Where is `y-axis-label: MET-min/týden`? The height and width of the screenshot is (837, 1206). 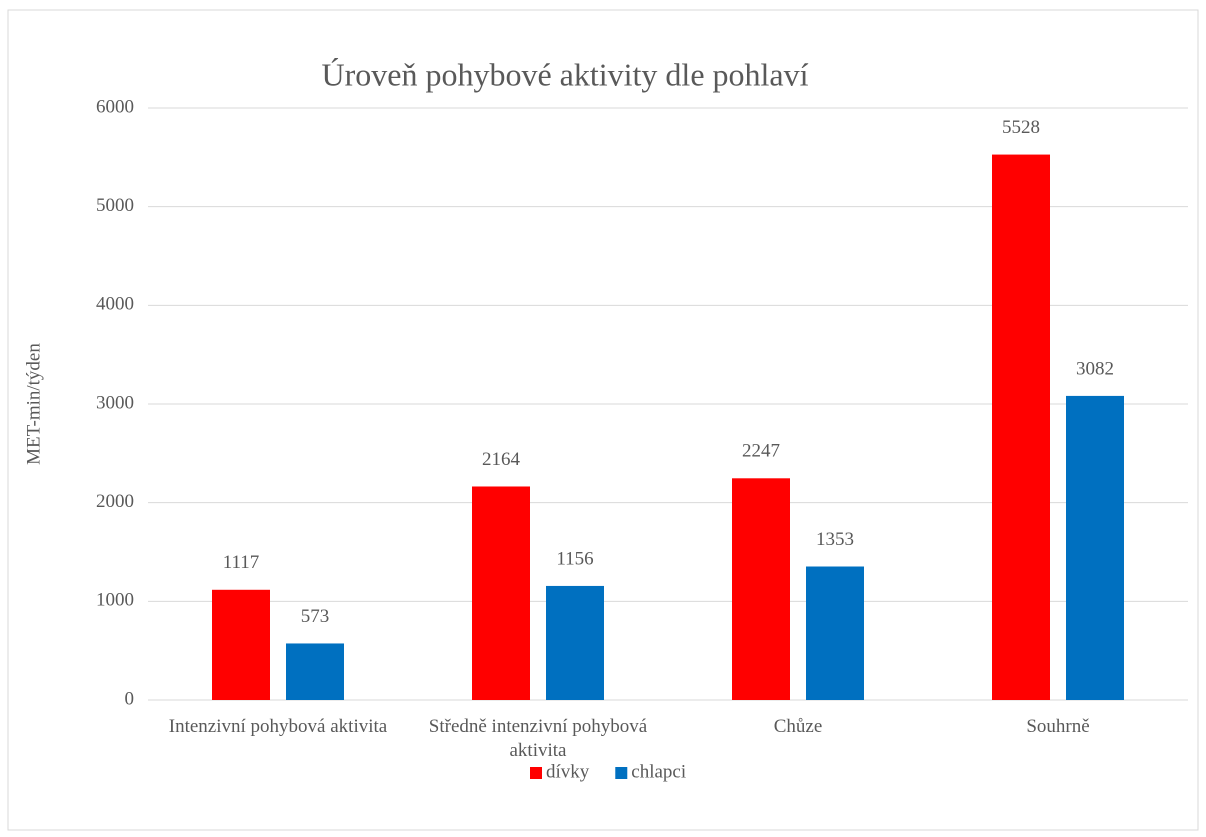
y-axis-label: MET-min/týden is located at coordinates (33, 404).